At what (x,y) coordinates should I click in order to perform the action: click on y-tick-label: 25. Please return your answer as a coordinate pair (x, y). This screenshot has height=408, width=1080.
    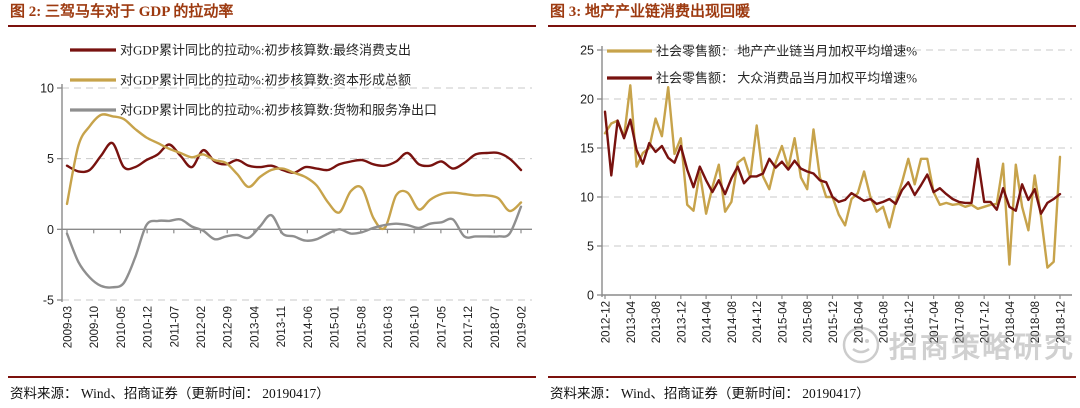
    Looking at the image, I should click on (587, 51).